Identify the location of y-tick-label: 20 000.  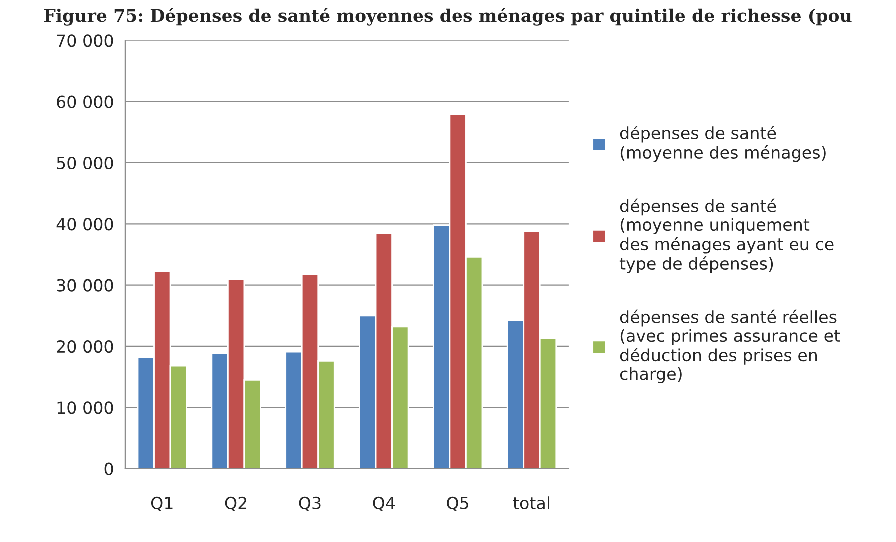
(85, 347).